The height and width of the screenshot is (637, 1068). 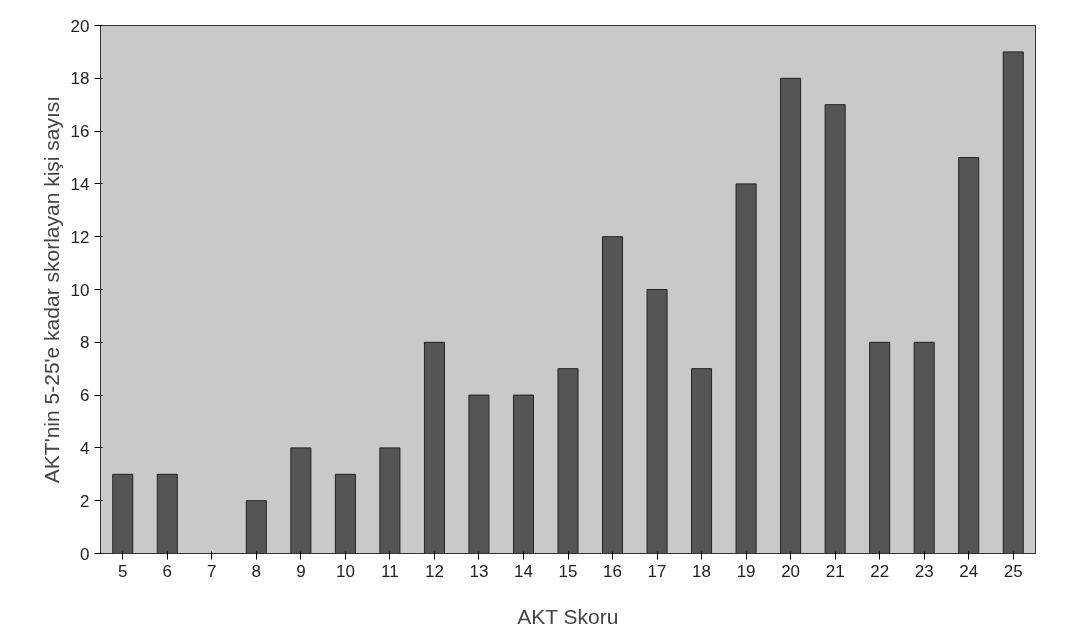 I want to click on x-tick-label: 13, so click(x=479, y=571).